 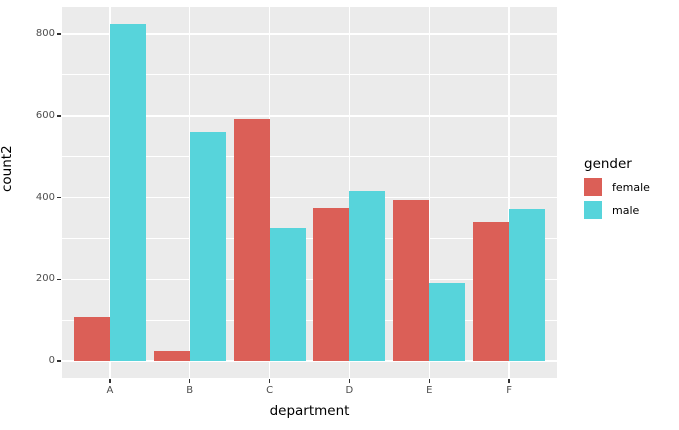 I want to click on x-tick-label-B: B, so click(x=190, y=390).